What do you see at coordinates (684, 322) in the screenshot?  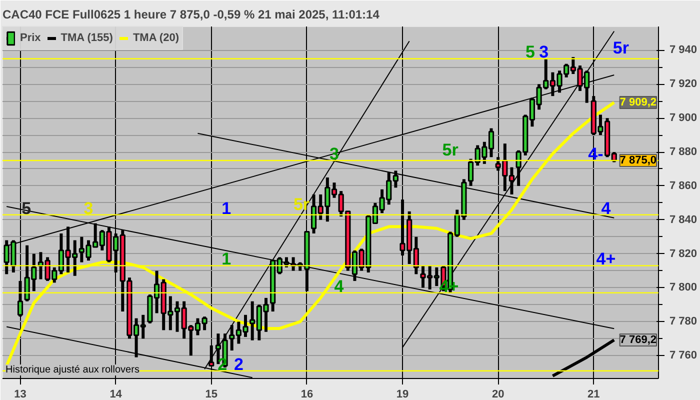 I see `y-tick-label: 7 780` at bounding box center [684, 322].